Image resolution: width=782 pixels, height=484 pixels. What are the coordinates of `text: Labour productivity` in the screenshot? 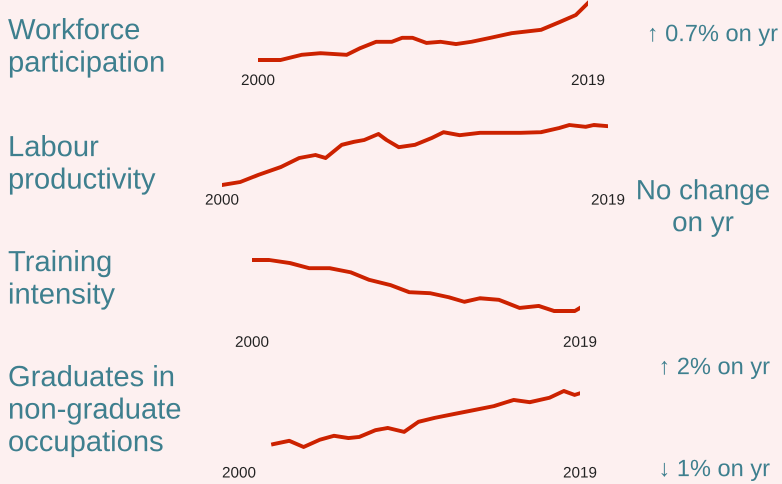 It's located at (83, 165).